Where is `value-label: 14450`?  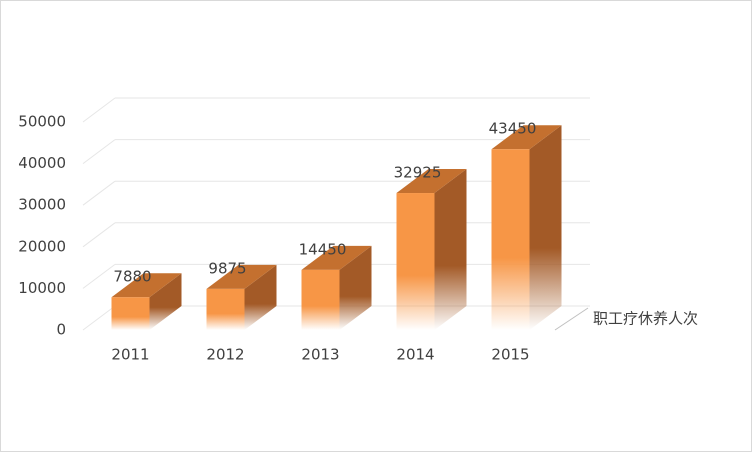 value-label: 14450 is located at coordinates (323, 249).